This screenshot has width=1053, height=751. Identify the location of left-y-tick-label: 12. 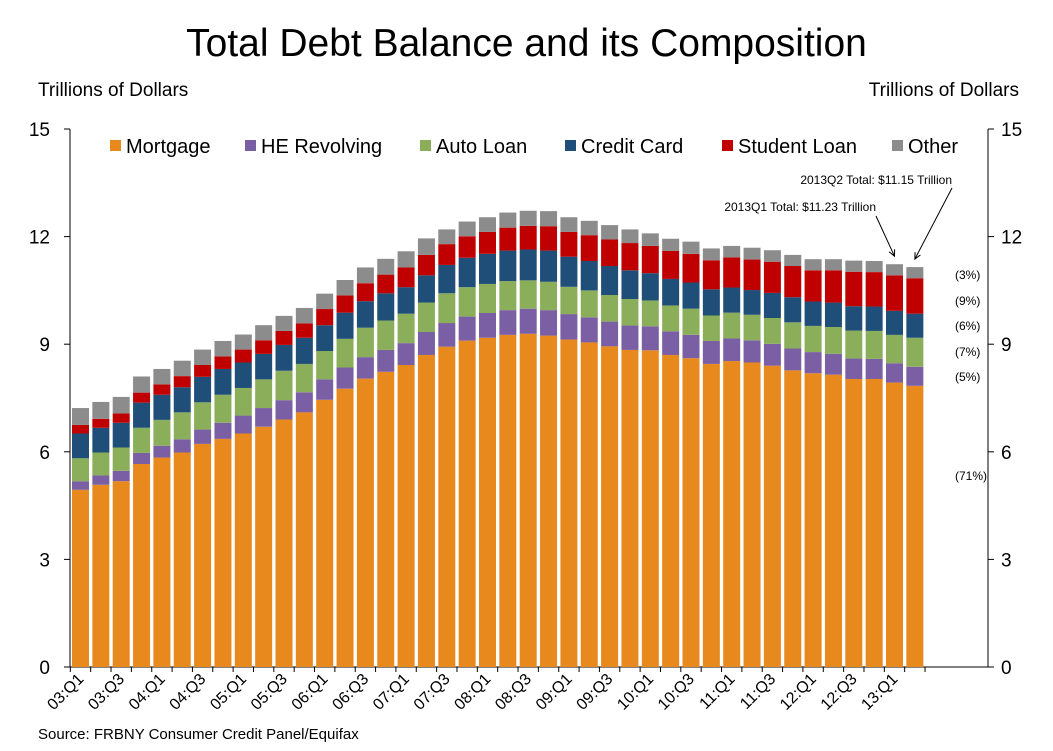
(39, 238).